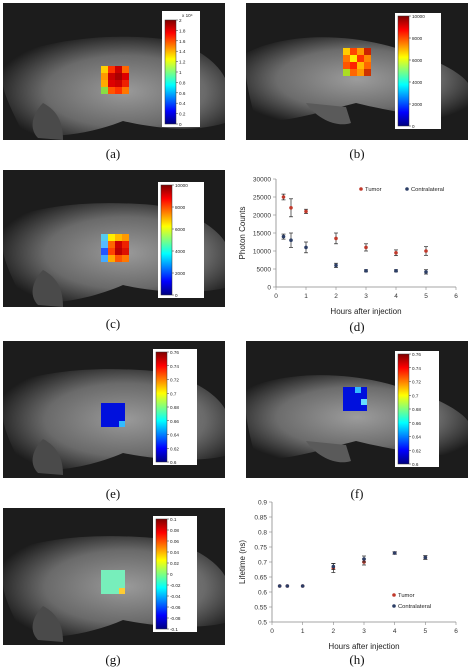 The width and height of the screenshot is (471, 670). What do you see at coordinates (260, 548) in the screenshot?
I see `y-tick-label: 0.75` at bounding box center [260, 548].